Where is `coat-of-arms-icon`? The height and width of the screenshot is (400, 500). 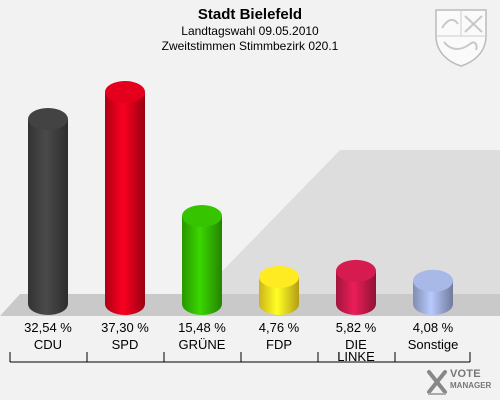 coat-of-arms-icon is located at coordinates (461, 38).